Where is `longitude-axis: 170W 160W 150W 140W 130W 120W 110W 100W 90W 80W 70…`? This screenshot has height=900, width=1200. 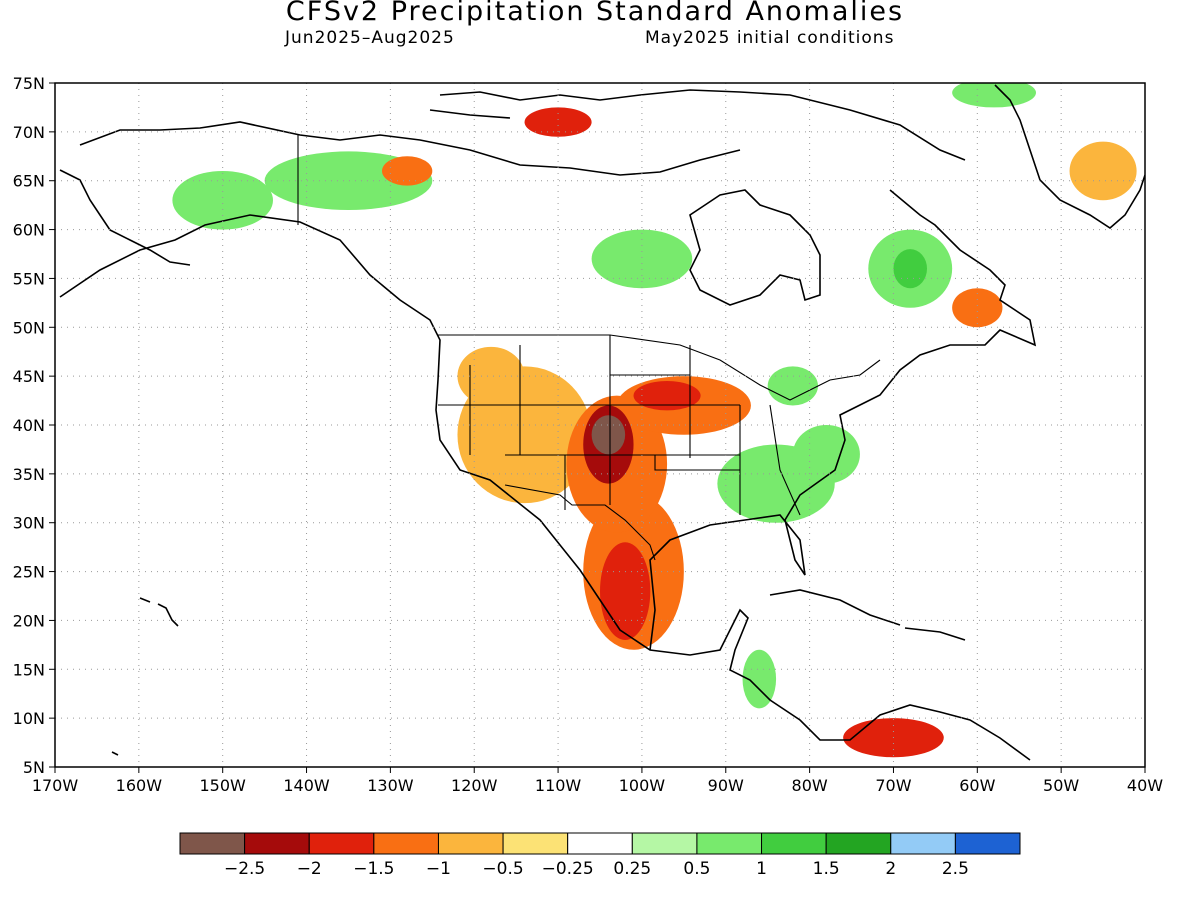 longitude-axis: 170W 160W 150W 140W 130W 120W 110W 100W 90W 80W 70… is located at coordinates (597, 781).